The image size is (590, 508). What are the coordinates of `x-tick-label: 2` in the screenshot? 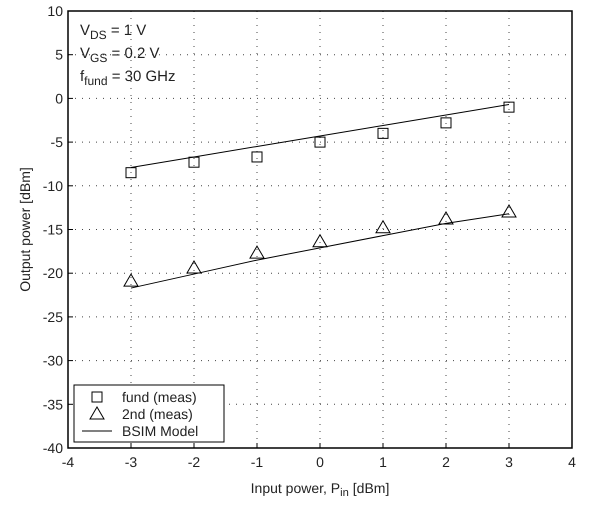 It's located at (446, 462).